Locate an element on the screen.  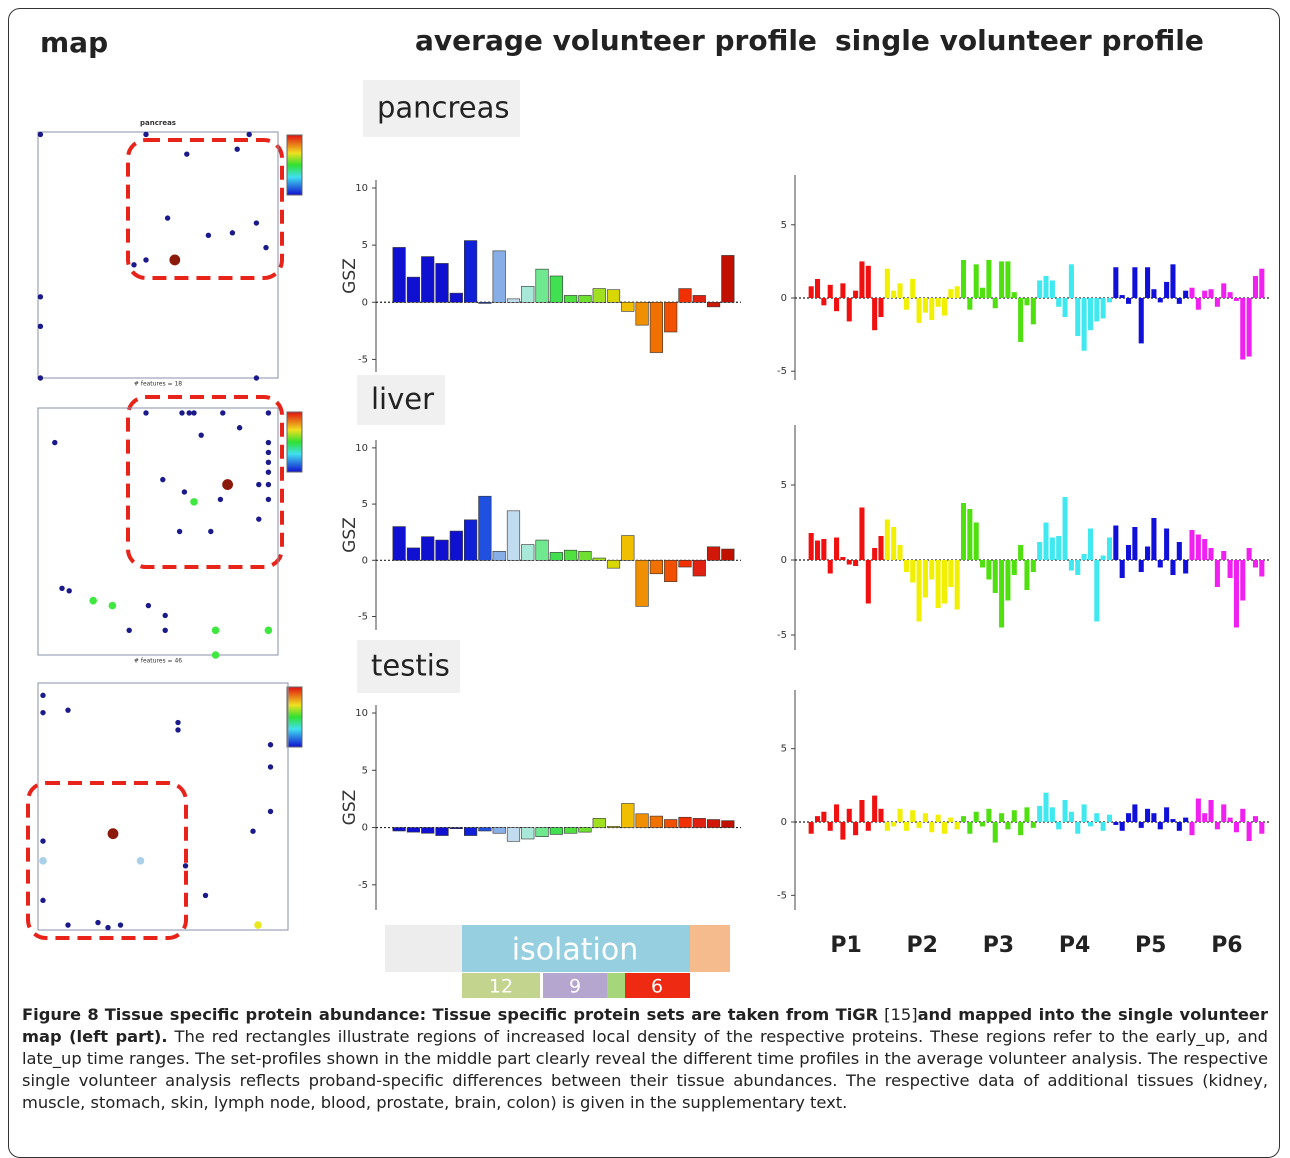
column-header: average volunteer profile is located at coordinates (616, 40).